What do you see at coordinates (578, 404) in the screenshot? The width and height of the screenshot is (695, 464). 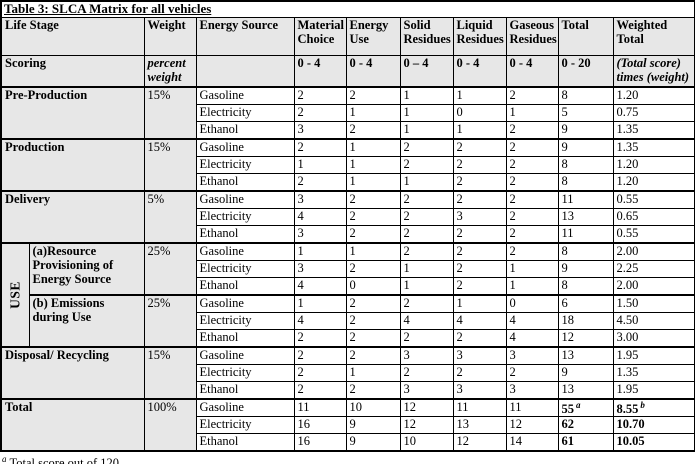 I see `footnote-marker-a: a` at bounding box center [578, 404].